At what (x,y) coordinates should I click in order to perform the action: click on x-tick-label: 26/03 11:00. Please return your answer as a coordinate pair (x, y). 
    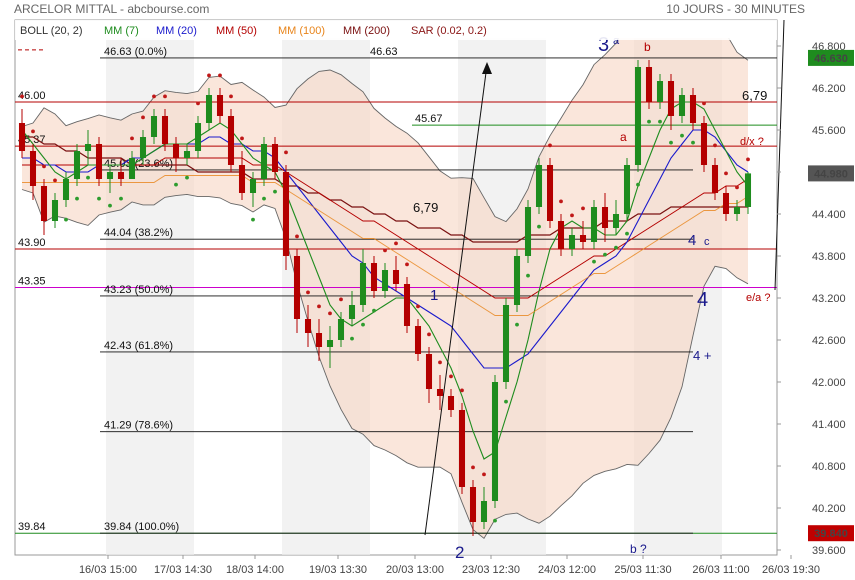
    Looking at the image, I should click on (720, 570).